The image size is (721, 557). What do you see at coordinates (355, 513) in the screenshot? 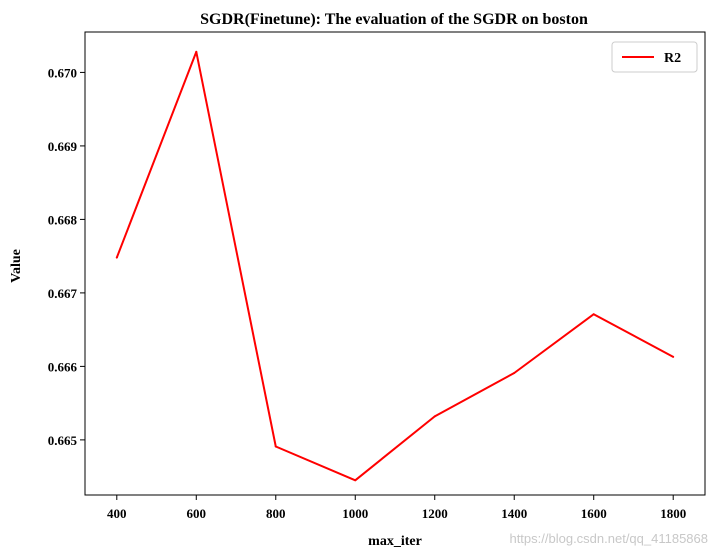
I see `x-tick-label: 1000` at bounding box center [355, 513].